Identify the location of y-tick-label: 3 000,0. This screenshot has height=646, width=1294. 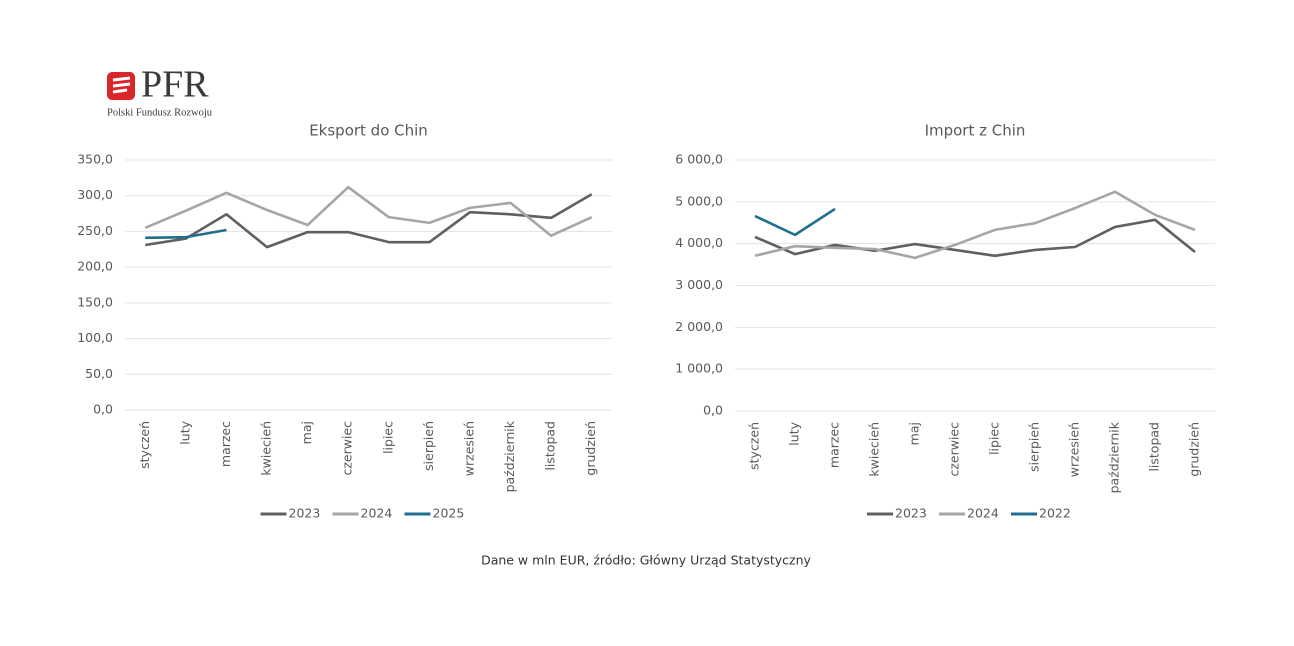
(699, 284).